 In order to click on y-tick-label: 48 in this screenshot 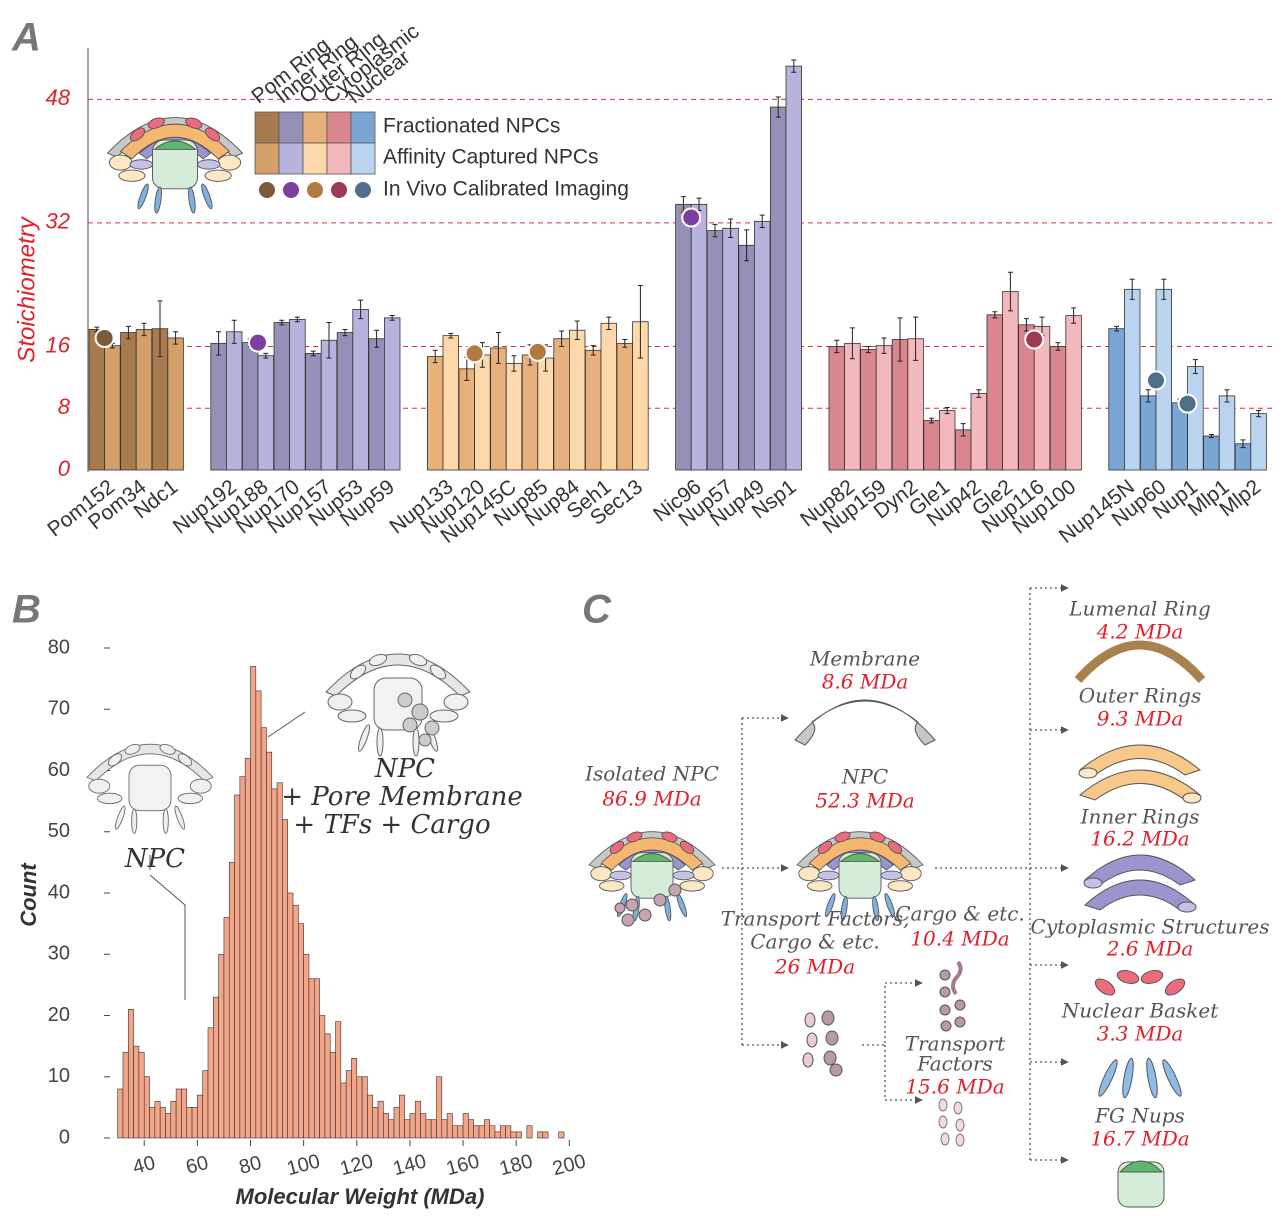, I will do `click(58, 97)`.